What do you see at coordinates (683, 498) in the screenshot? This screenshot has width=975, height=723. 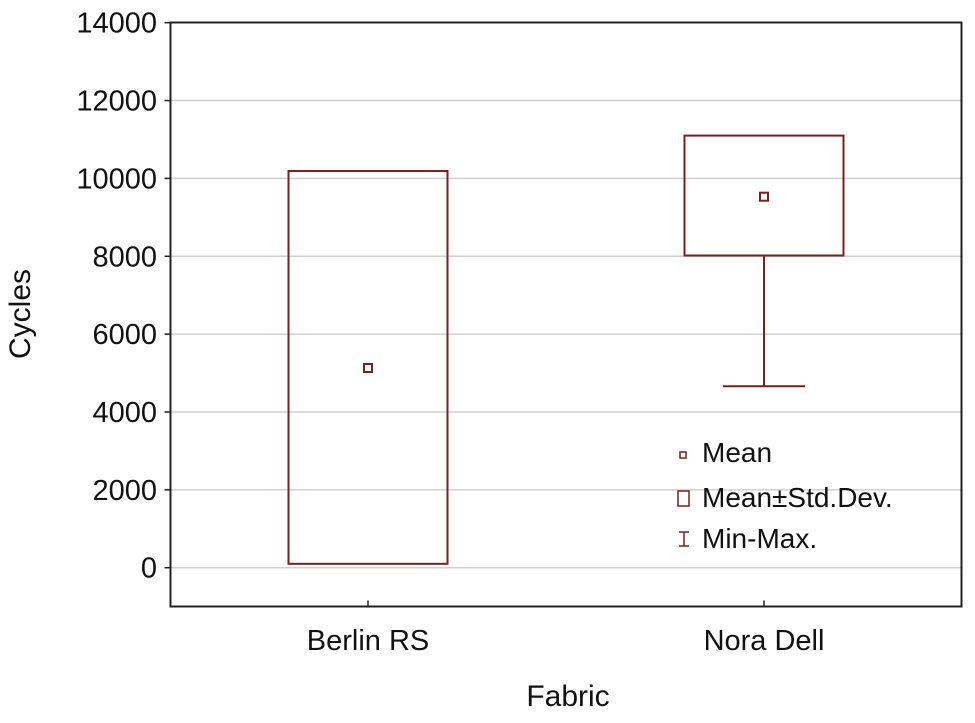 I see `legend-std-dev-icon` at bounding box center [683, 498].